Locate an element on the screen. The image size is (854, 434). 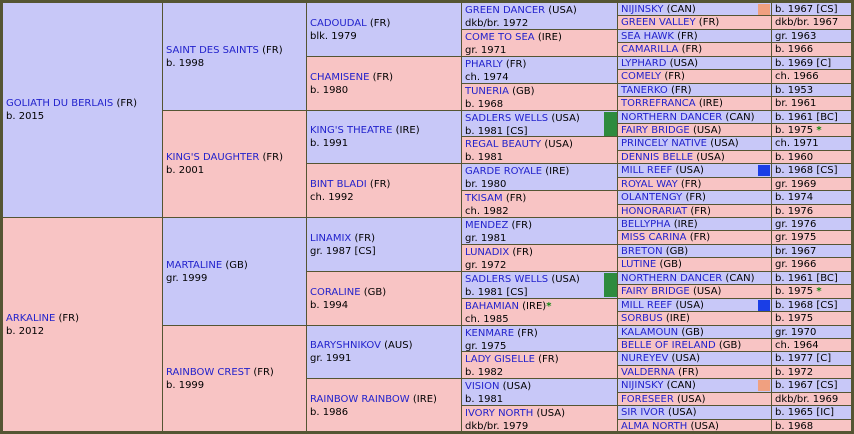
horse-name-link: KING'S THEATRE is located at coordinates (351, 130).